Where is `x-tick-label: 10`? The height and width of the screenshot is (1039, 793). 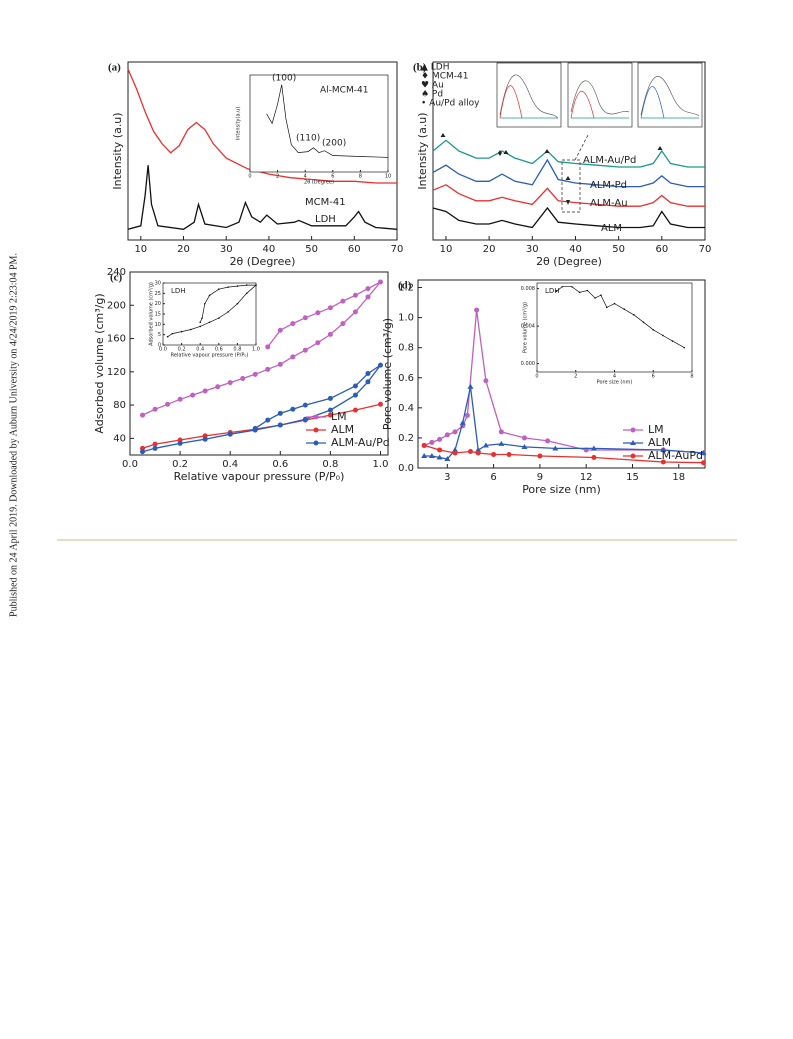 x-tick-label: 10 is located at coordinates (140, 249).